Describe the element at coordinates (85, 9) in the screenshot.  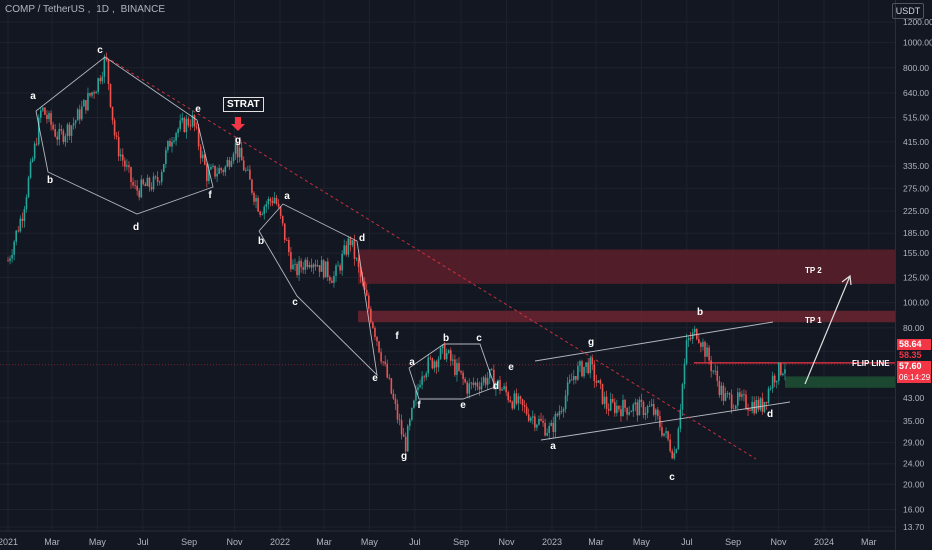
I see `chart-title: COMP / TetherUS, 1D, BINANCE` at that location.